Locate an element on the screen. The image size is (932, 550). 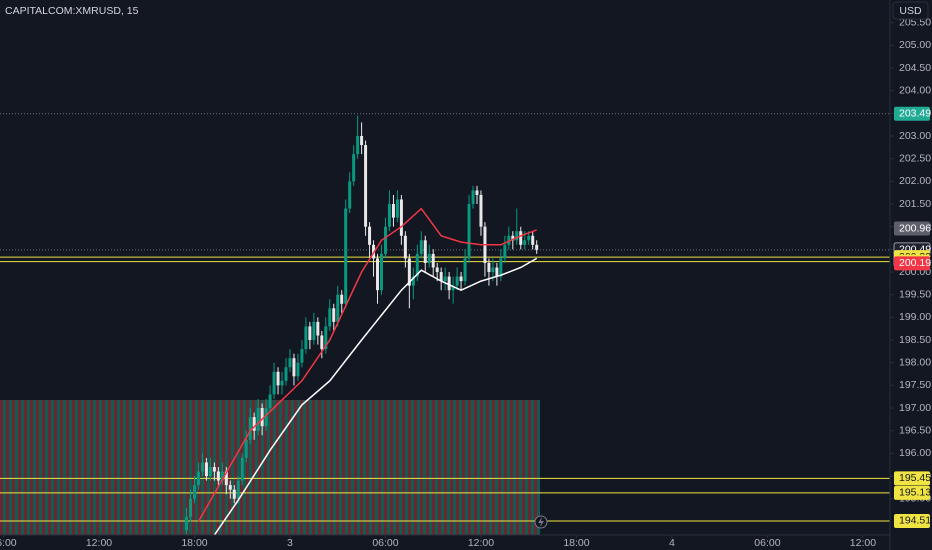
currency-button is located at coordinates (910, 10).